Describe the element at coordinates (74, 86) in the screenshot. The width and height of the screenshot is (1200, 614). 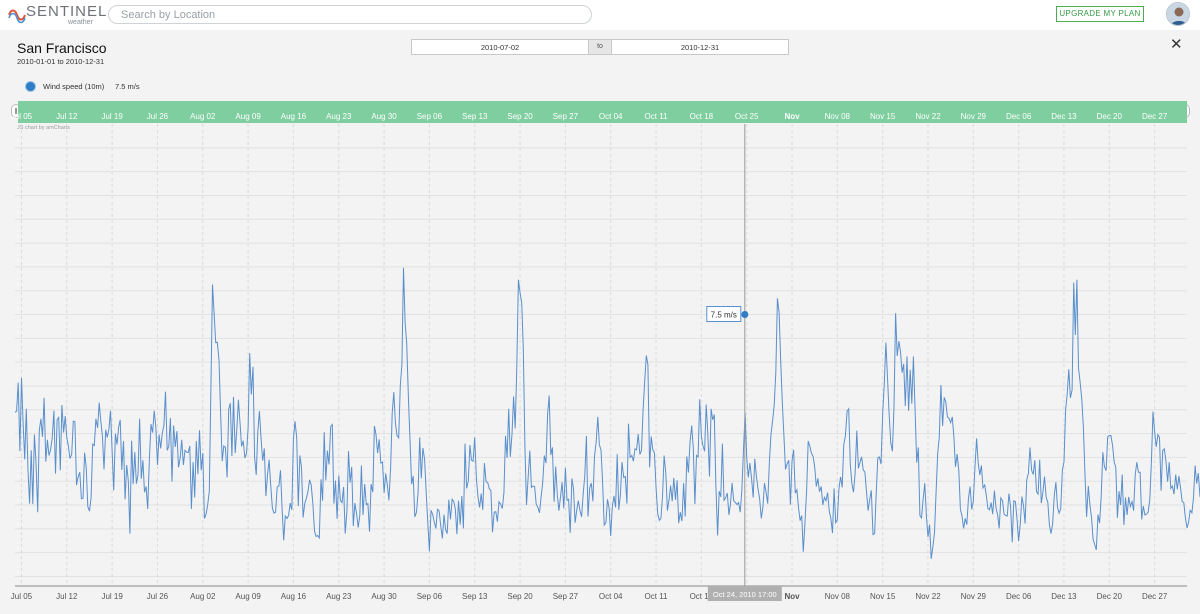
I see `legend-label: Wind speed (10m)` at that location.